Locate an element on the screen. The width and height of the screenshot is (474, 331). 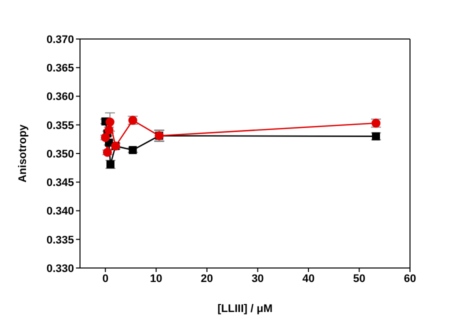
x-tick-label: 0 is located at coordinates (105, 278).